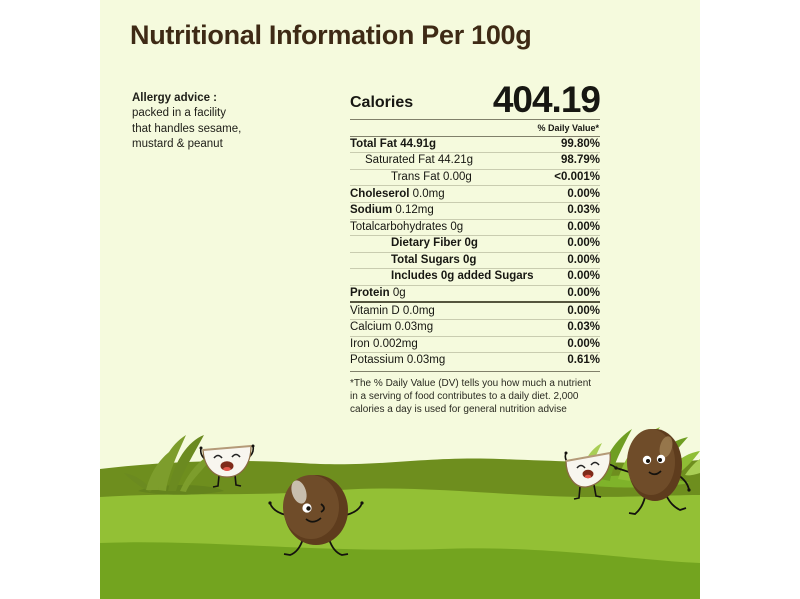 The height and width of the screenshot is (599, 800). I want to click on nutrient-name: Total Fat 44.91g, so click(393, 143).